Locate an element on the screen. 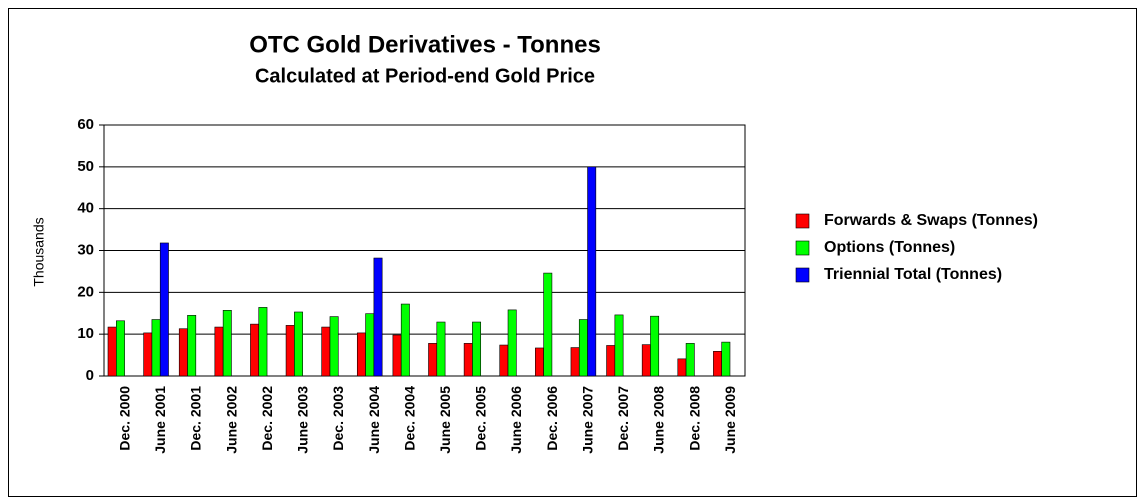 The height and width of the screenshot is (502, 1145). x-tick-label: Dec. 2001 is located at coordinates (196, 418).